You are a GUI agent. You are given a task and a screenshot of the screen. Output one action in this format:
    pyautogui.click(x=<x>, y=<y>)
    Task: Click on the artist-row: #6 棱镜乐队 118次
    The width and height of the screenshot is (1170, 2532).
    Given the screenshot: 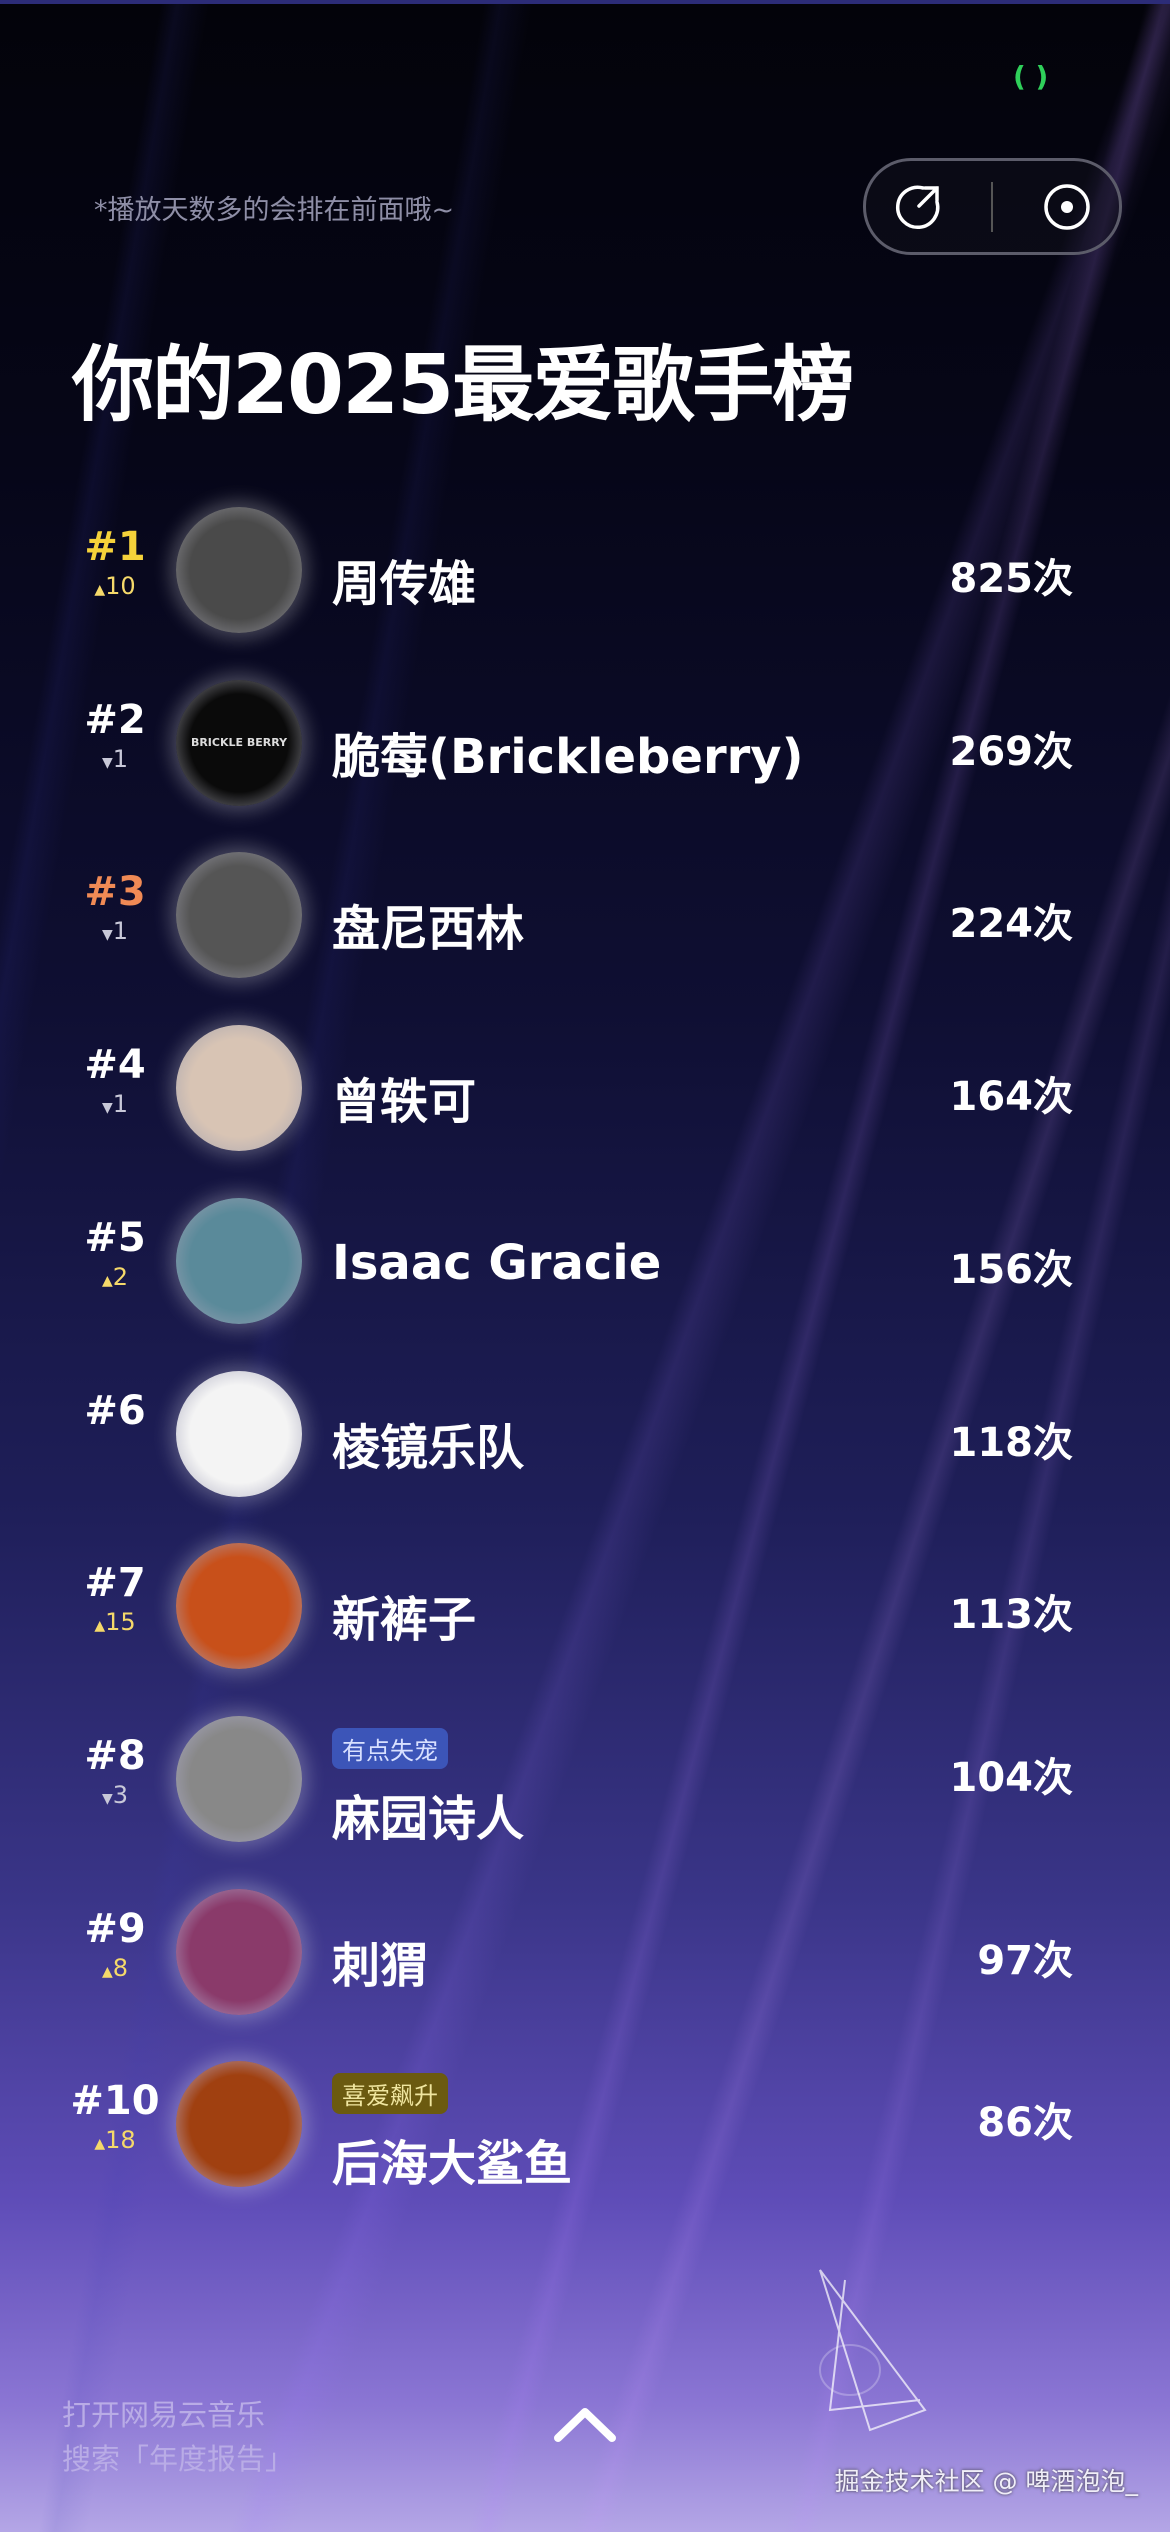 What is the action you would take?
    pyautogui.click(x=585, y=1434)
    